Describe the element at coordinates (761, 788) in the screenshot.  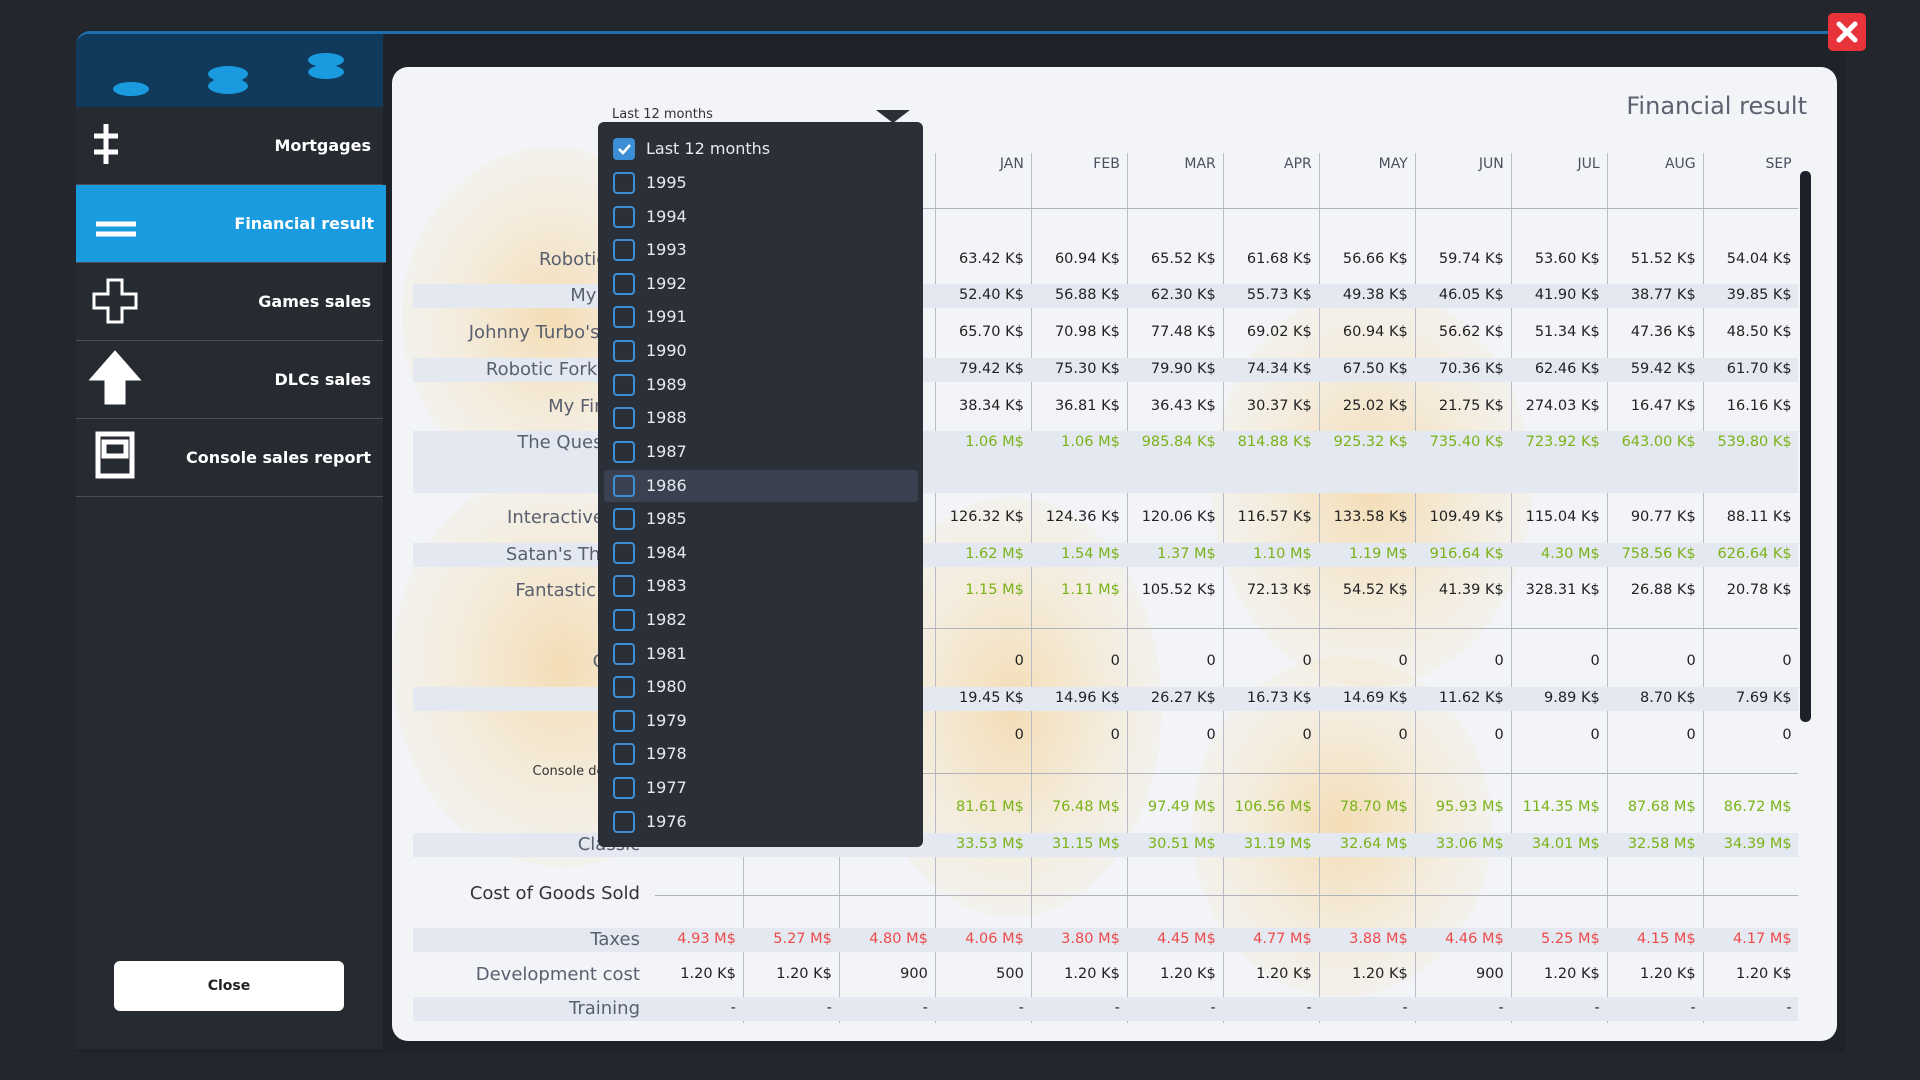
I see `dropdown-option: 1977` at that location.